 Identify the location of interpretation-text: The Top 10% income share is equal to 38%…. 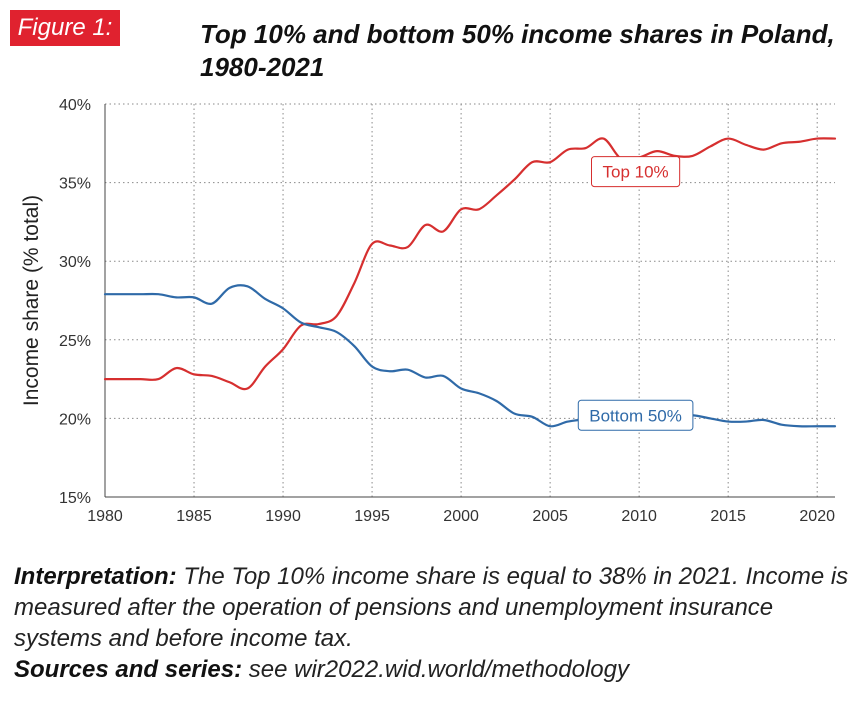
(431, 607).